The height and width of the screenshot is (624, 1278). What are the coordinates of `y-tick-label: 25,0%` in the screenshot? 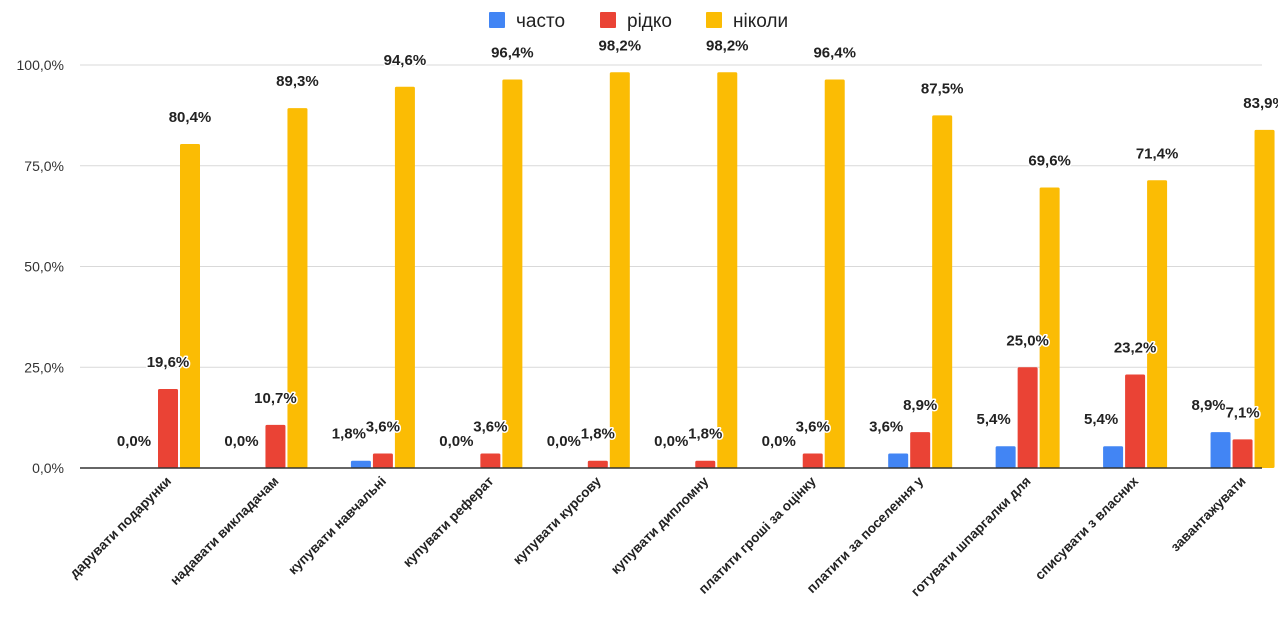 It's located at (44, 367).